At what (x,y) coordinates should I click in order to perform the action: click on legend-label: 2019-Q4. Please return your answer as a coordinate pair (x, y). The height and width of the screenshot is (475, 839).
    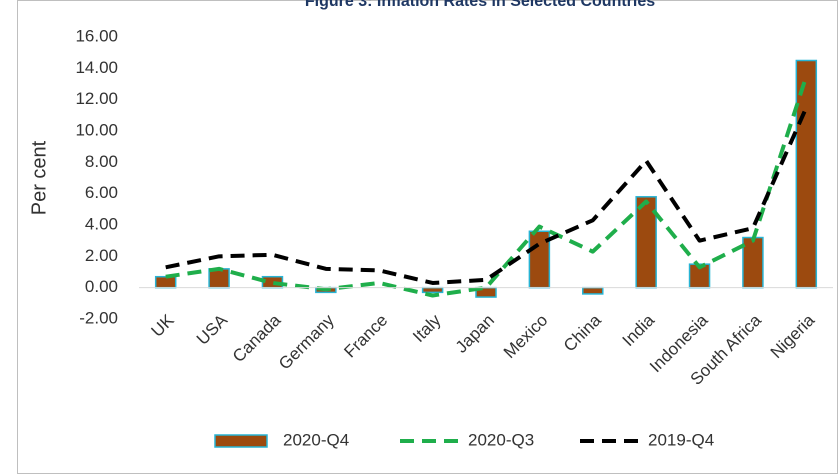
    Looking at the image, I should click on (681, 439).